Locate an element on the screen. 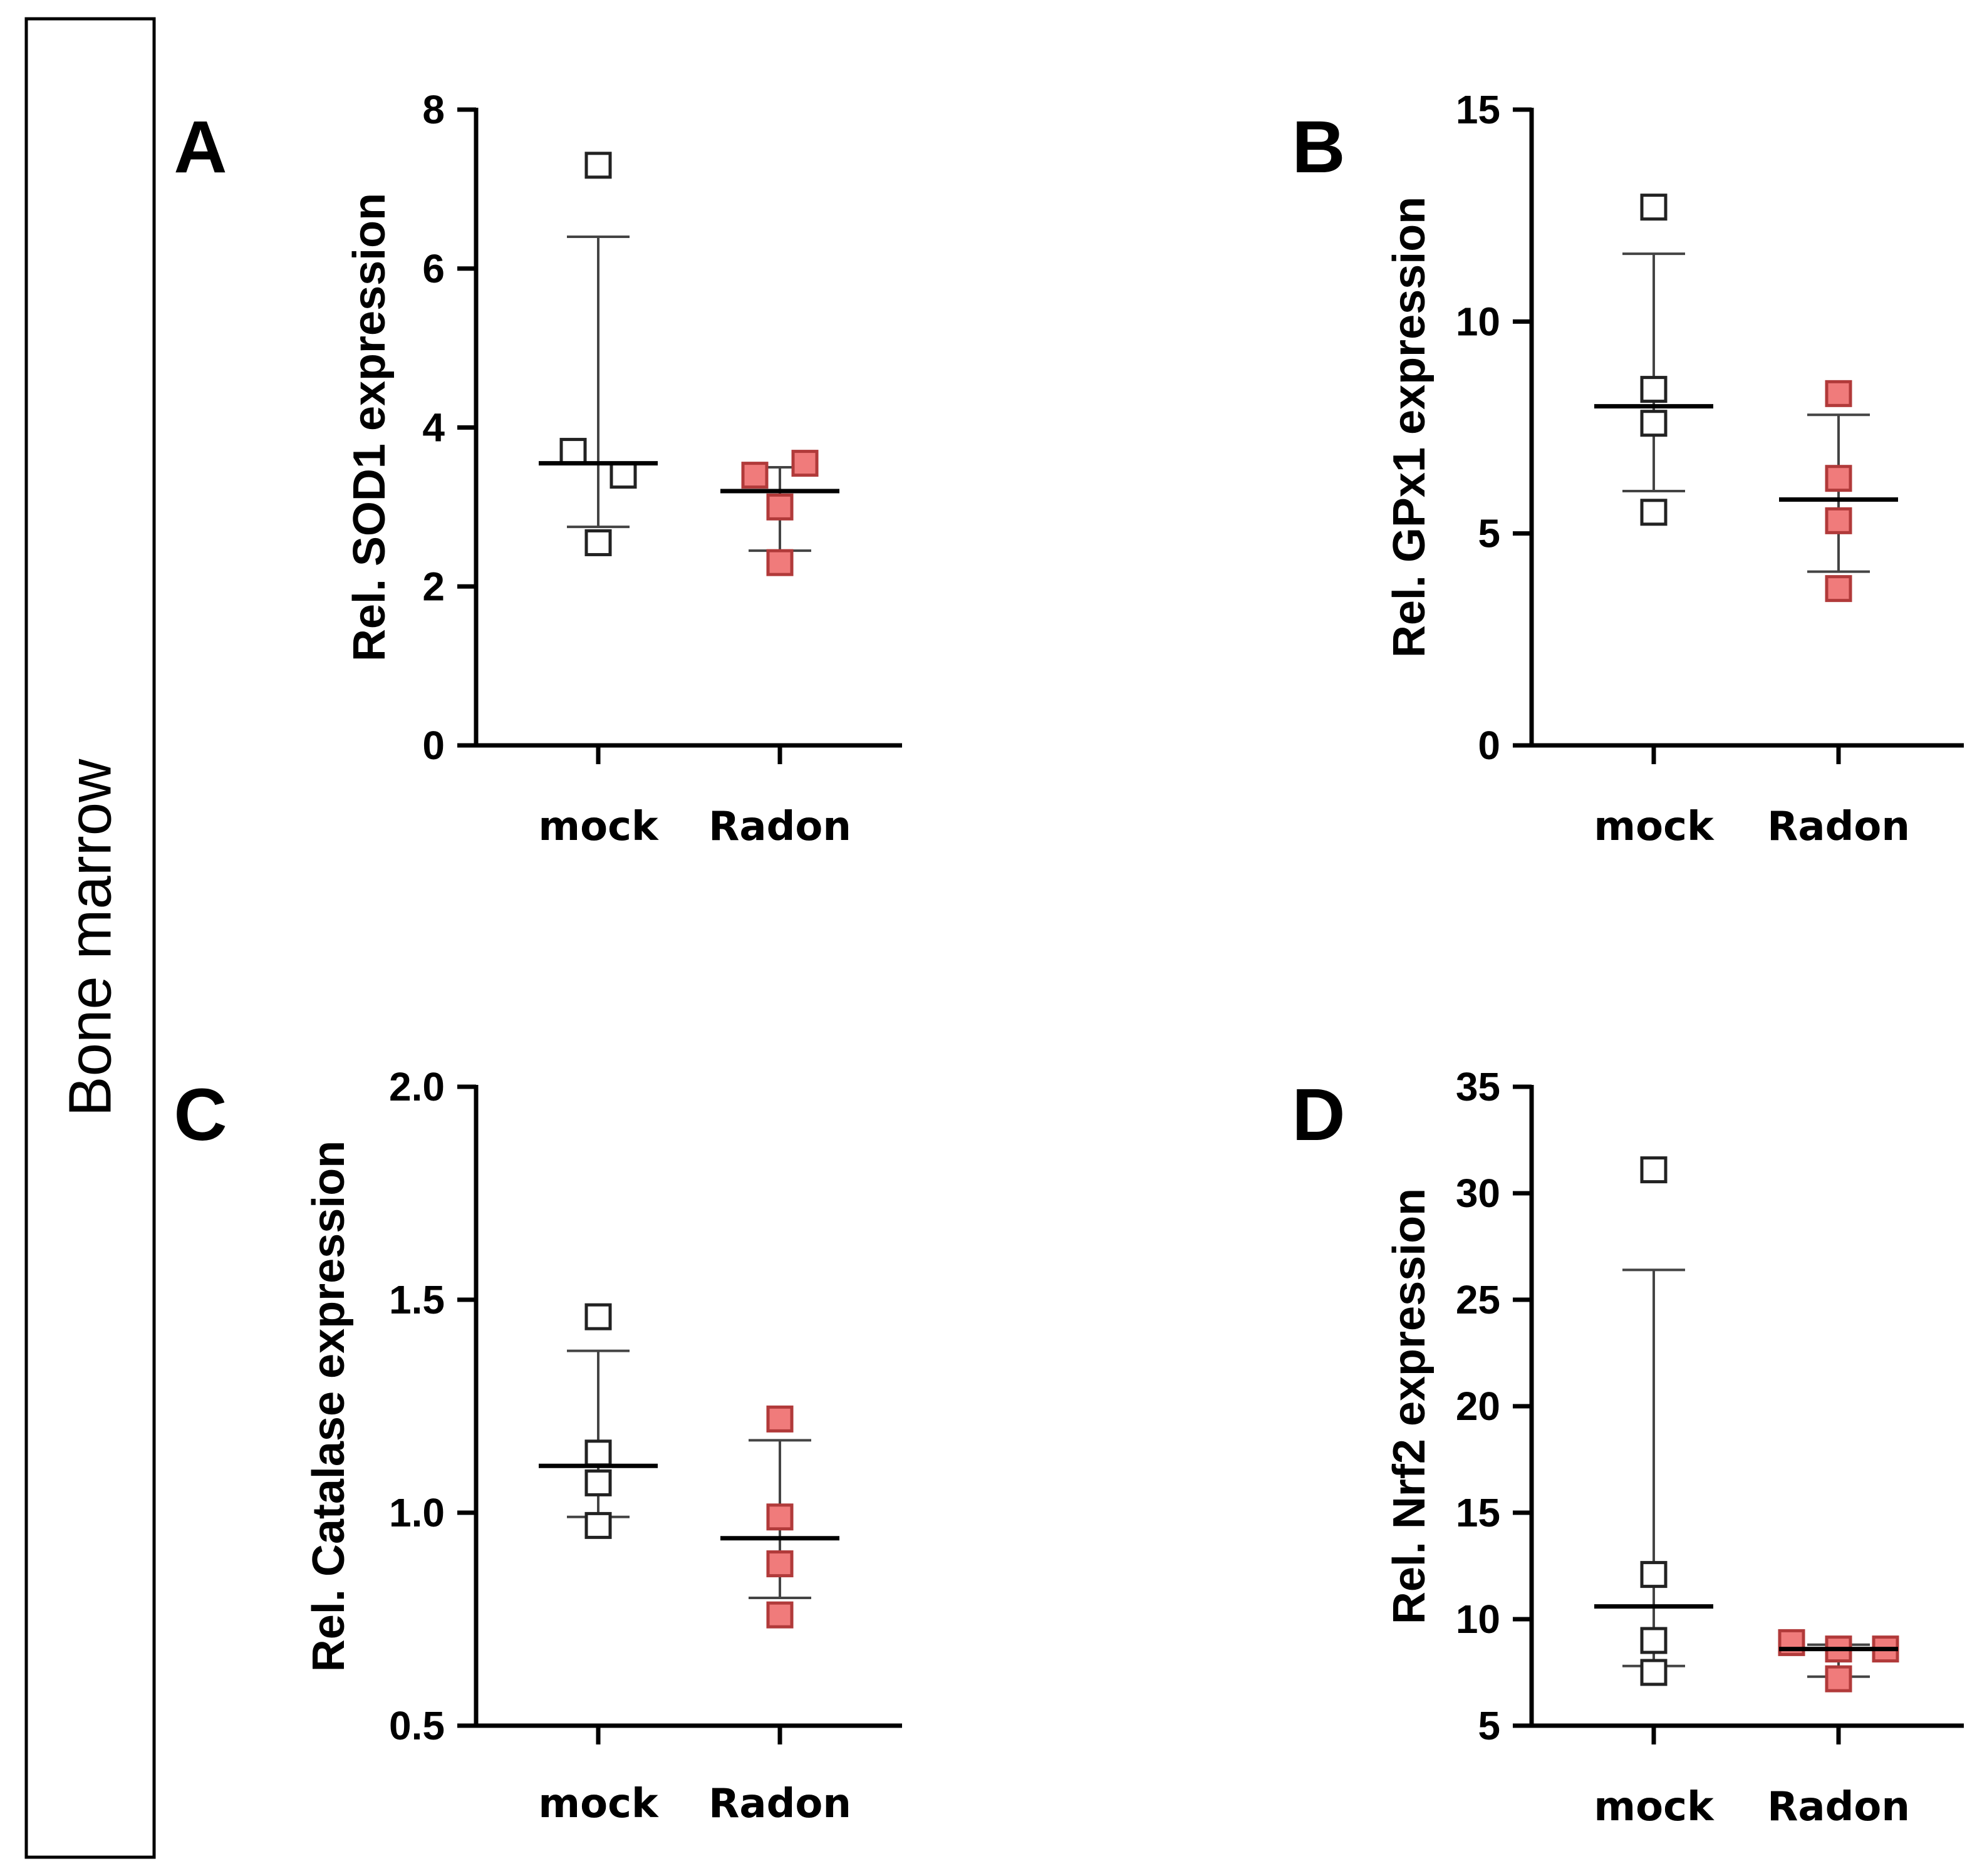 The height and width of the screenshot is (1876, 1982). panel-letter: C is located at coordinates (201, 1115).